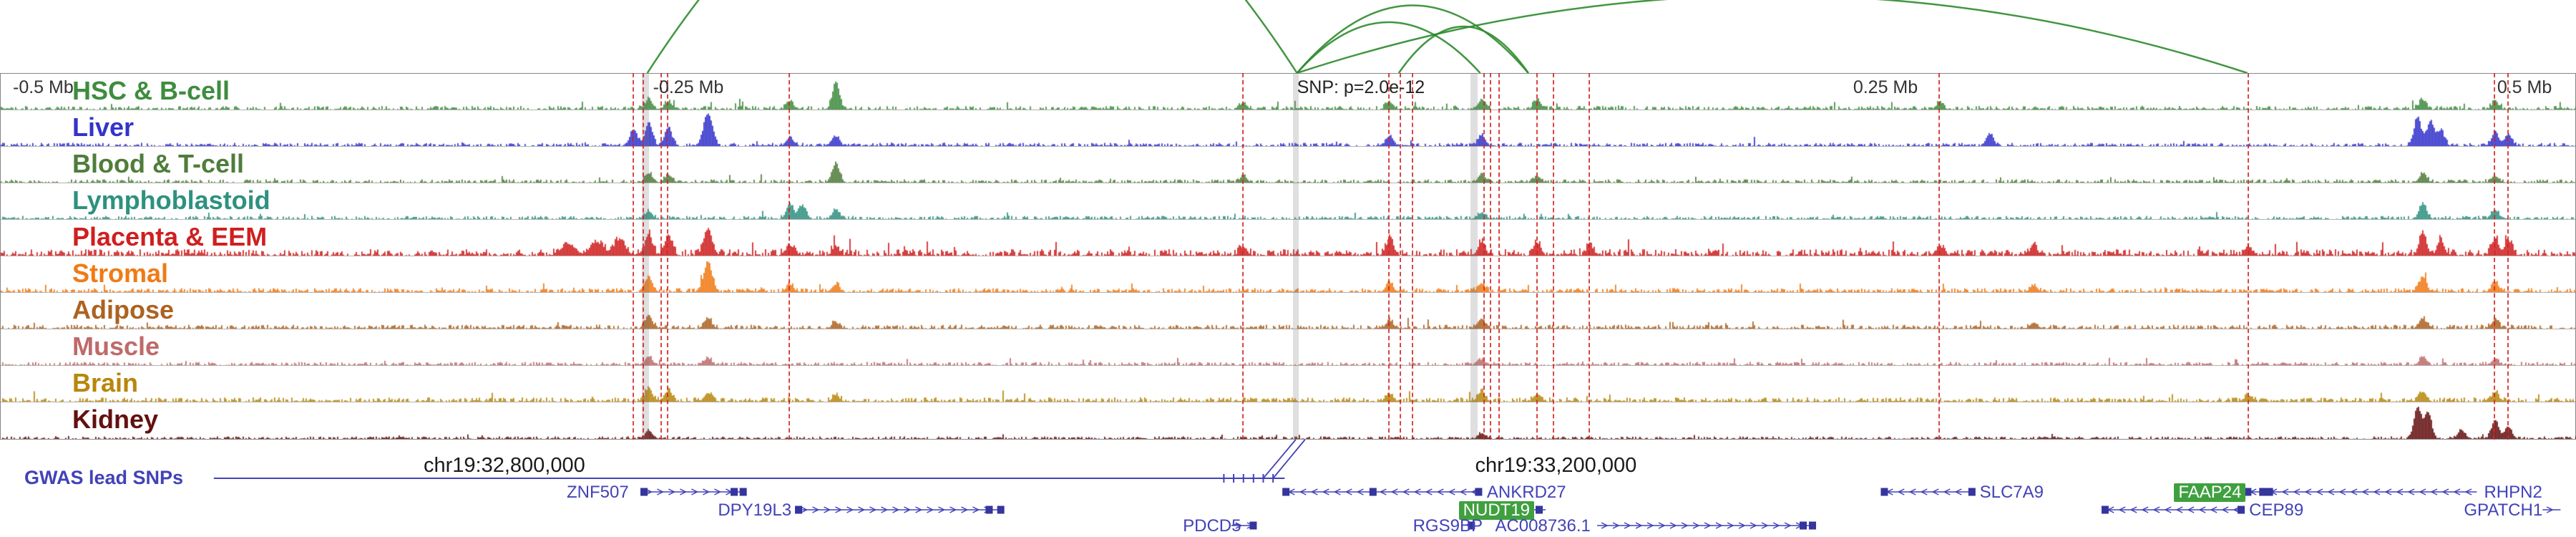  Describe the element at coordinates (1448, 526) in the screenshot. I see `gene-label: RGS9BP` at that location.